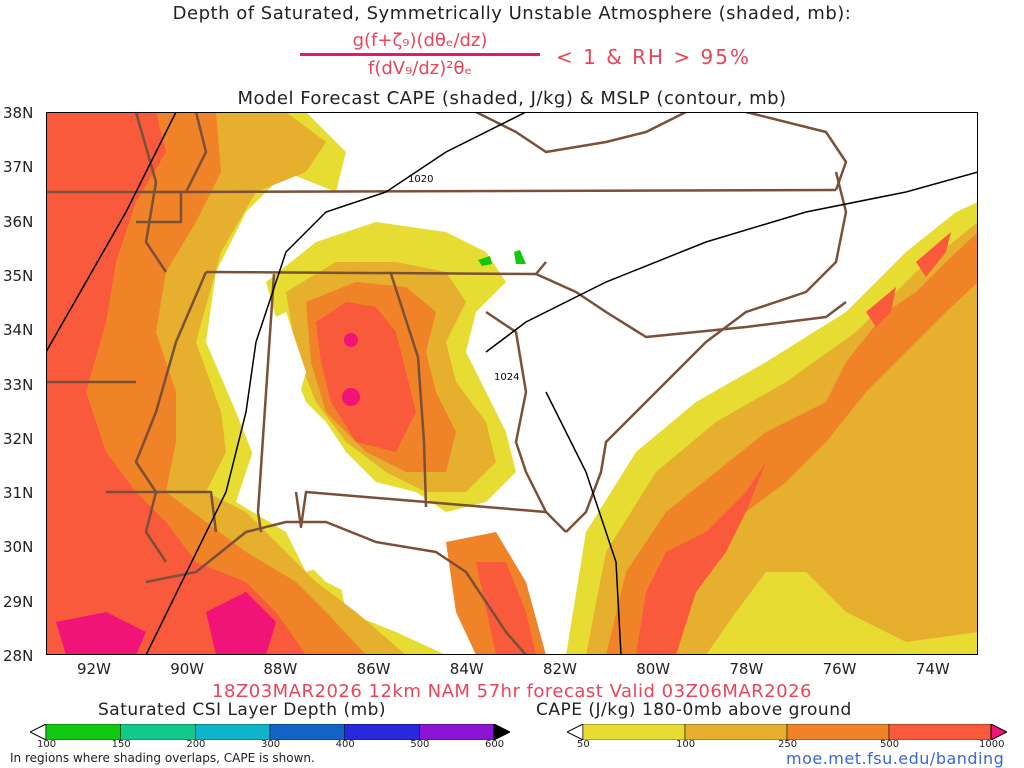 This screenshot has width=1024, height=768. What do you see at coordinates (18, 601) in the screenshot?
I see `y-tick-label: 29N` at bounding box center [18, 601].